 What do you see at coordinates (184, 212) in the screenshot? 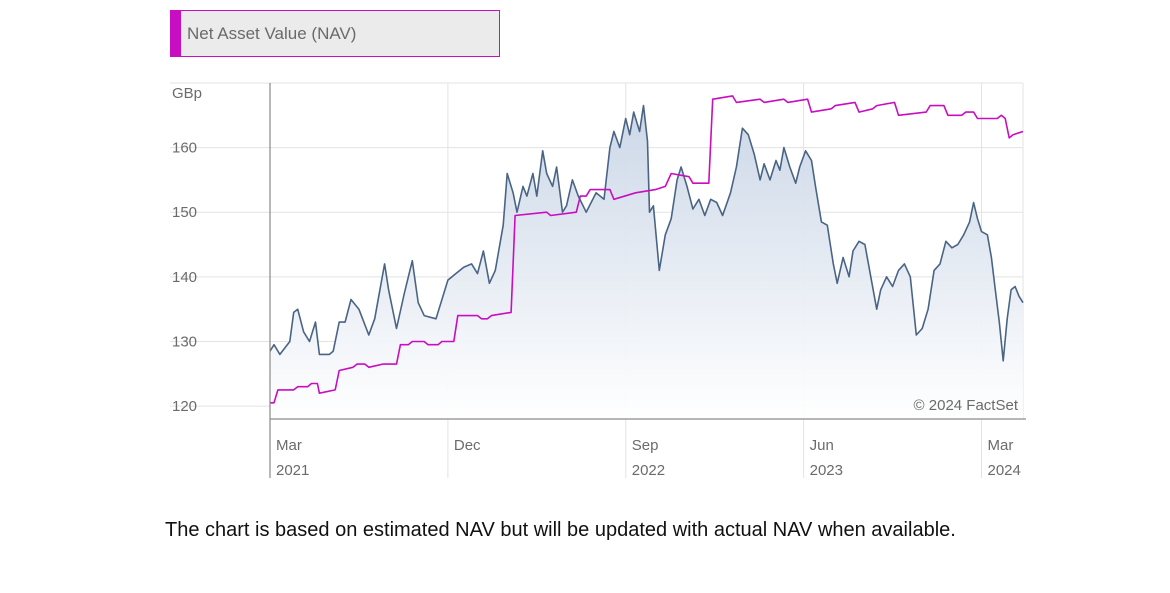
I see `y-tick-label-150: 150` at bounding box center [184, 212].